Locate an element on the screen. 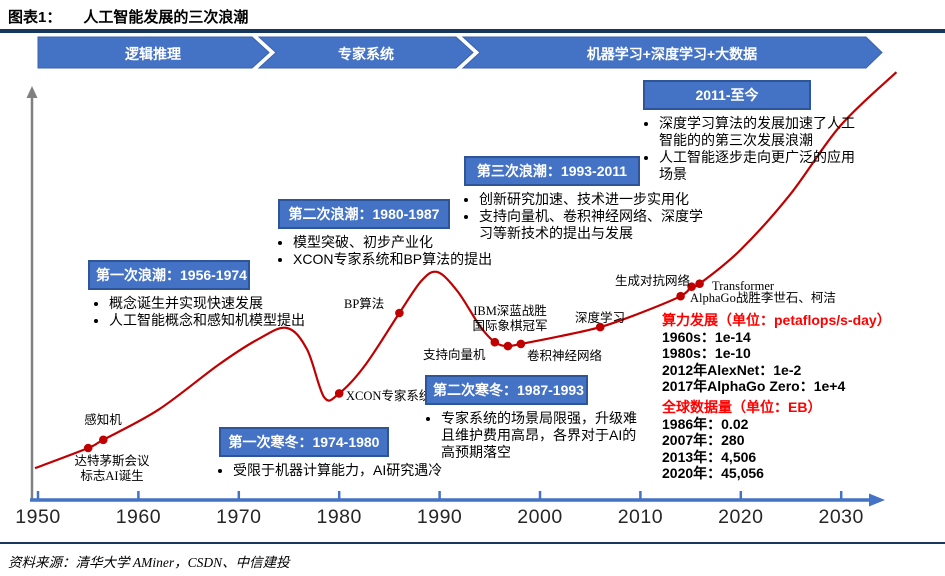  banner-segment-expert-systems: 专家系统 is located at coordinates (366, 54).